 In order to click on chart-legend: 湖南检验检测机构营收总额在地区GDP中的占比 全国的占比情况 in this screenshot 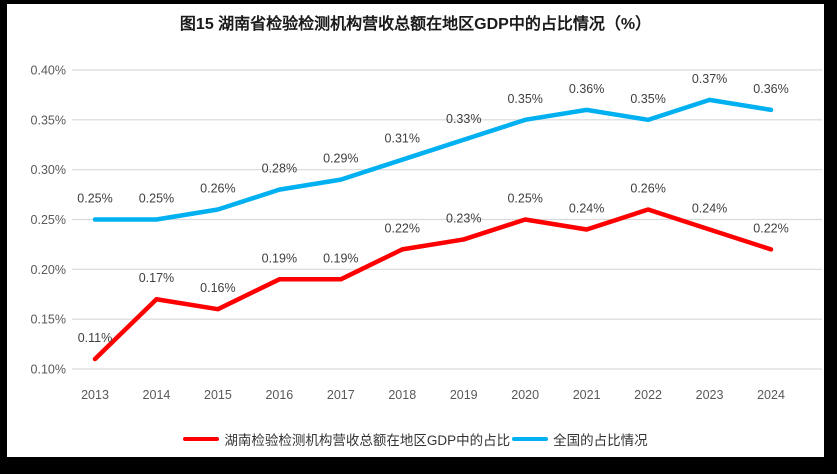, I will do `click(415, 439)`.